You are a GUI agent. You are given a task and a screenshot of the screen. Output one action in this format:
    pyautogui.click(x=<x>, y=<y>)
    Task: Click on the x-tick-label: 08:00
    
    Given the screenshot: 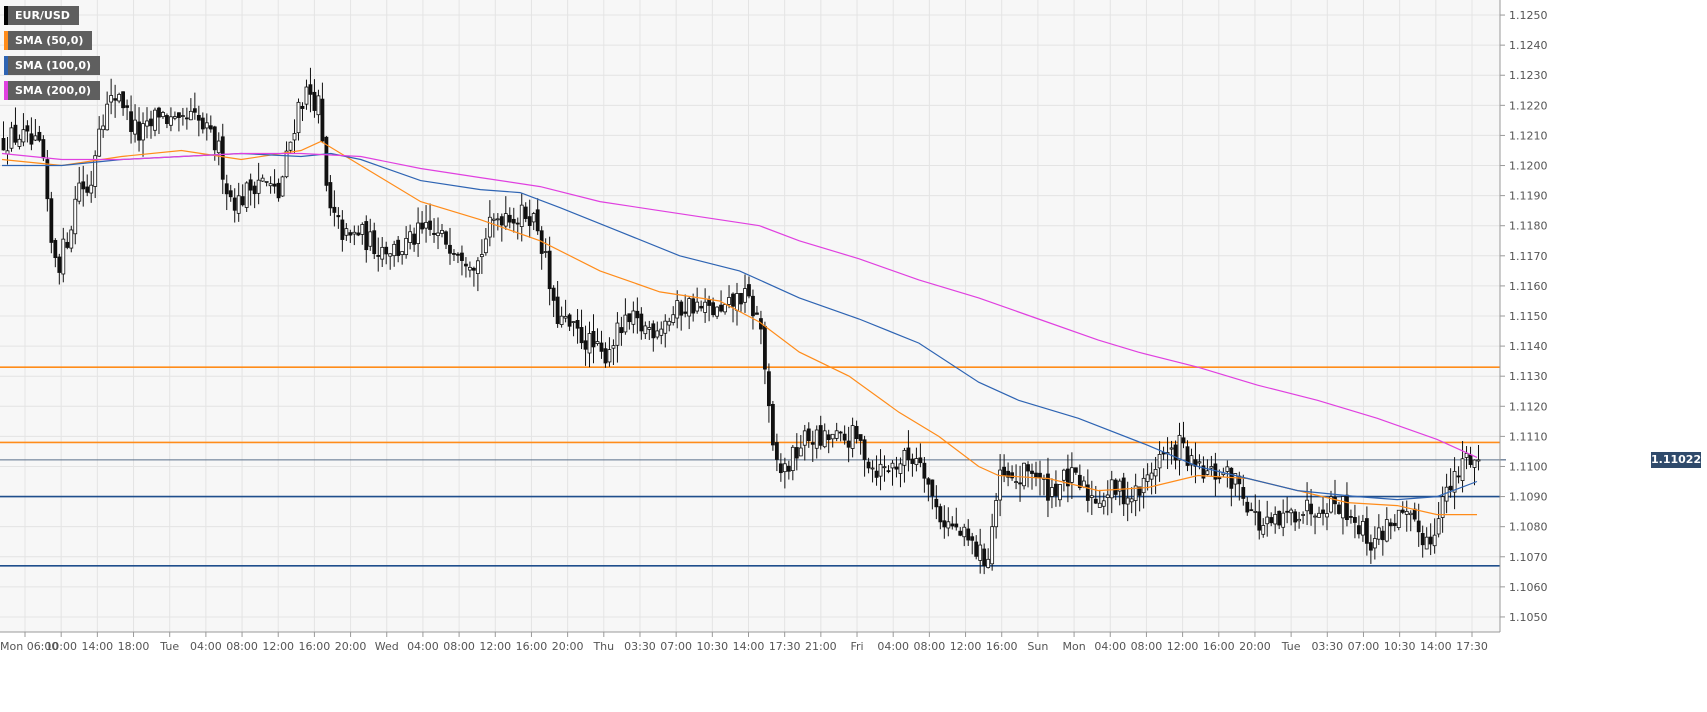 What is the action you would take?
    pyautogui.click(x=1147, y=646)
    